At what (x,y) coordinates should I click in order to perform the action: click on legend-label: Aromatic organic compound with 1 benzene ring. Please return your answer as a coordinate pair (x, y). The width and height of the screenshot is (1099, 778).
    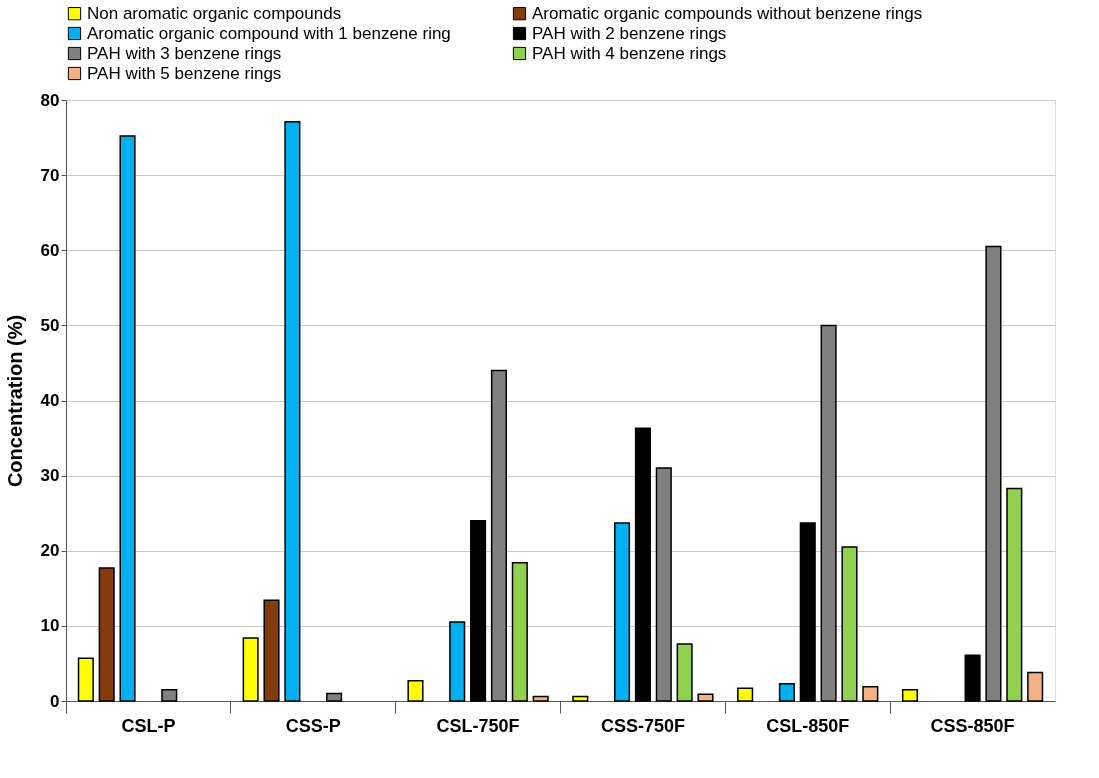
    Looking at the image, I should click on (269, 33).